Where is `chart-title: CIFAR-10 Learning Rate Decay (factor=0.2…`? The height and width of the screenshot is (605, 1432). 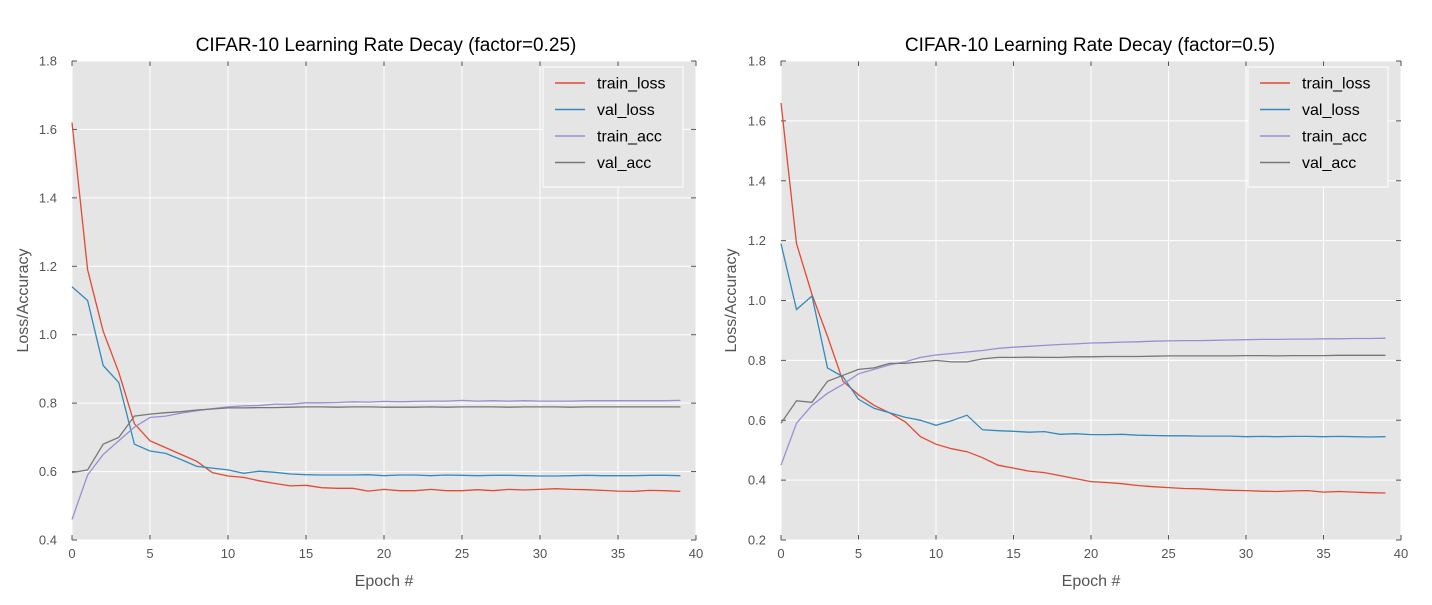 chart-title: CIFAR-10 Learning Rate Decay (factor=0.2… is located at coordinates (386, 45).